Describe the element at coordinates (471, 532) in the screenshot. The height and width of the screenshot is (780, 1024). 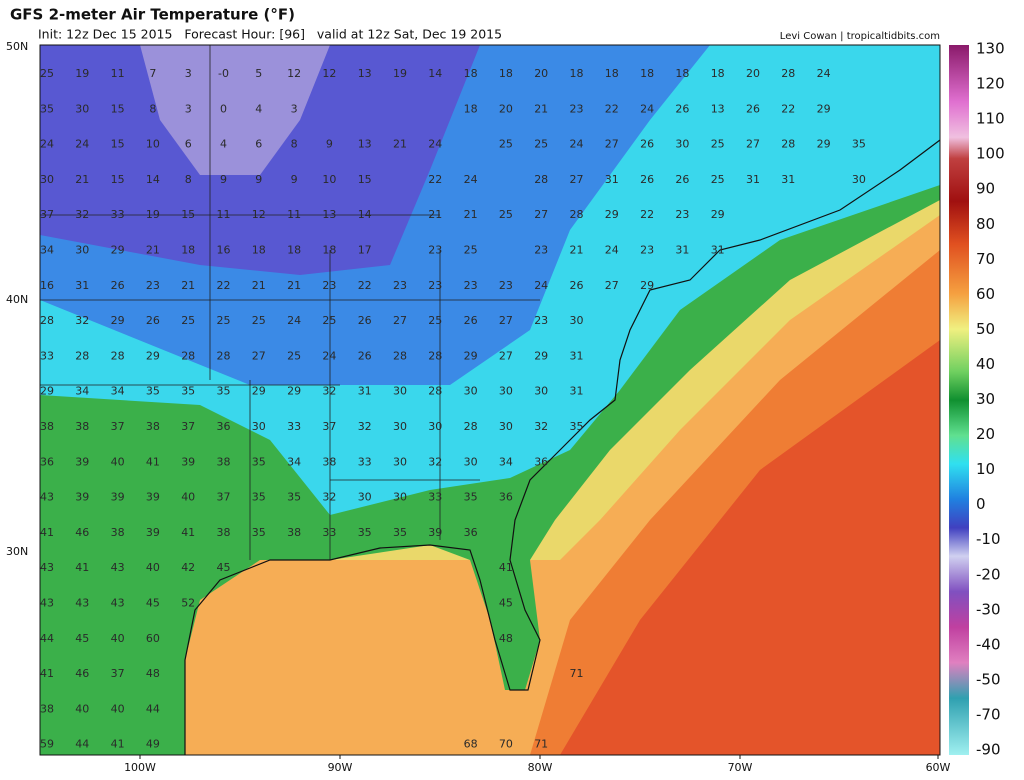
I see `temperature-label: 36` at that location.